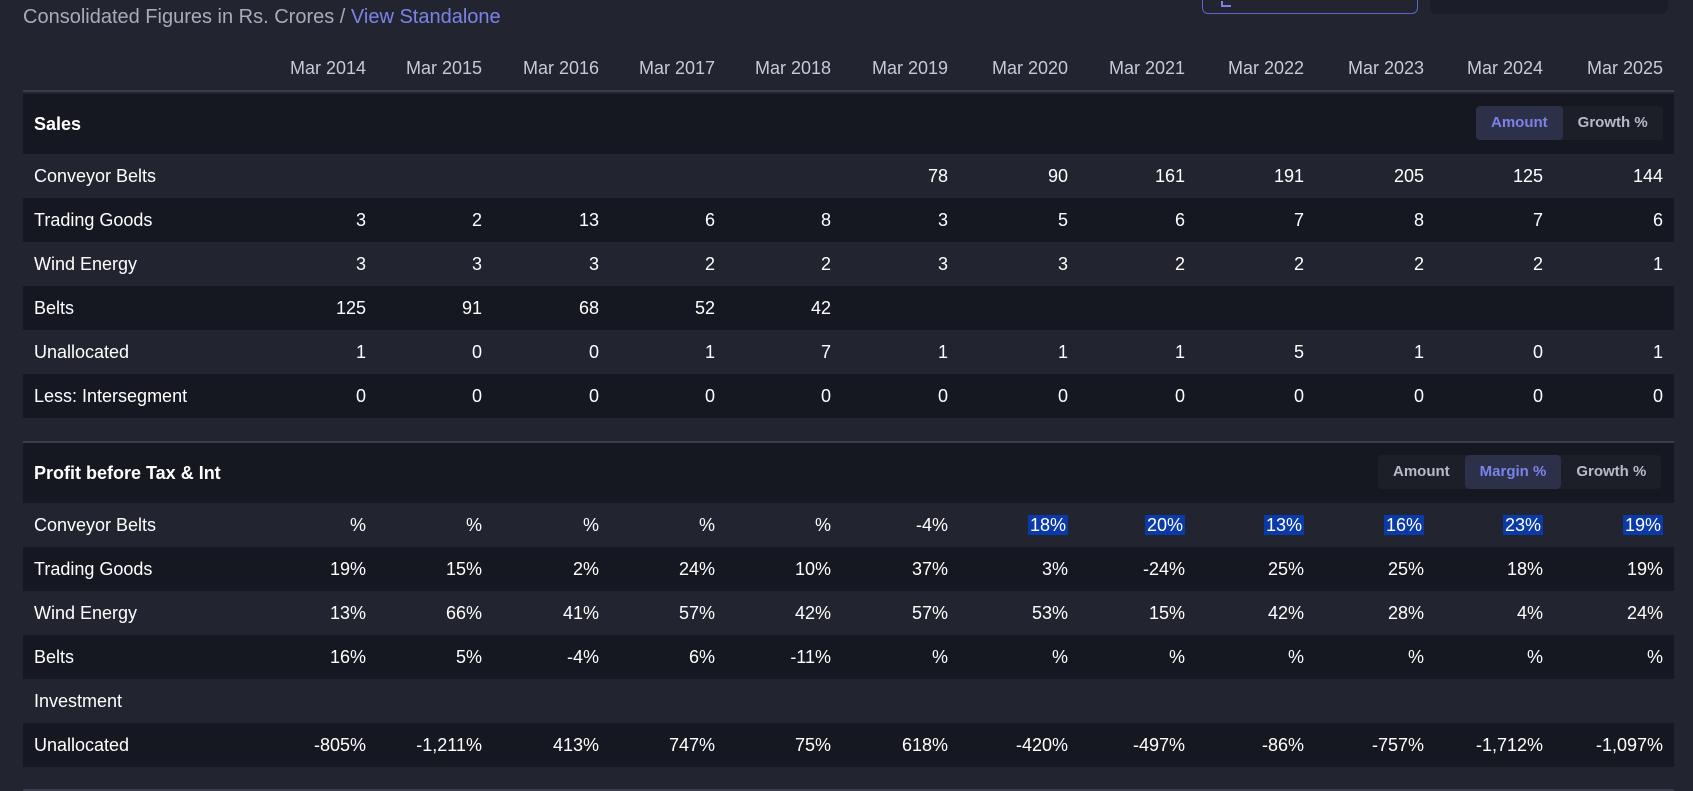 This screenshot has height=791, width=1693. What do you see at coordinates (54, 657) in the screenshot?
I see `row-label: Belts` at bounding box center [54, 657].